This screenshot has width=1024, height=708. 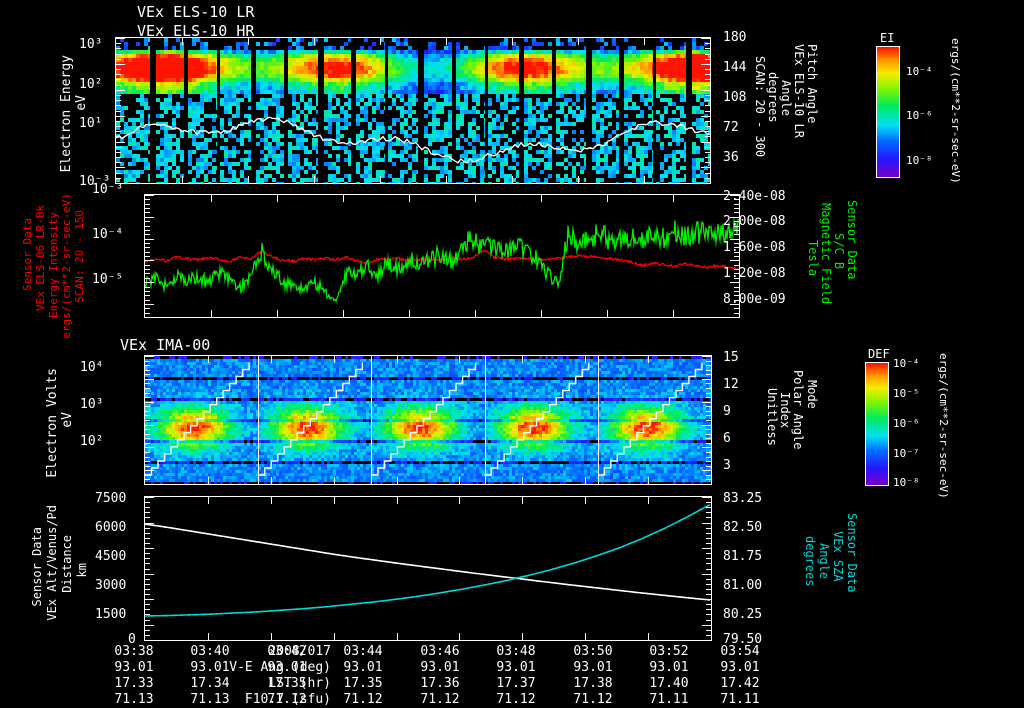 I want to click on colorbar-ei-tick-1: 10⁻⁶, so click(x=919, y=115).